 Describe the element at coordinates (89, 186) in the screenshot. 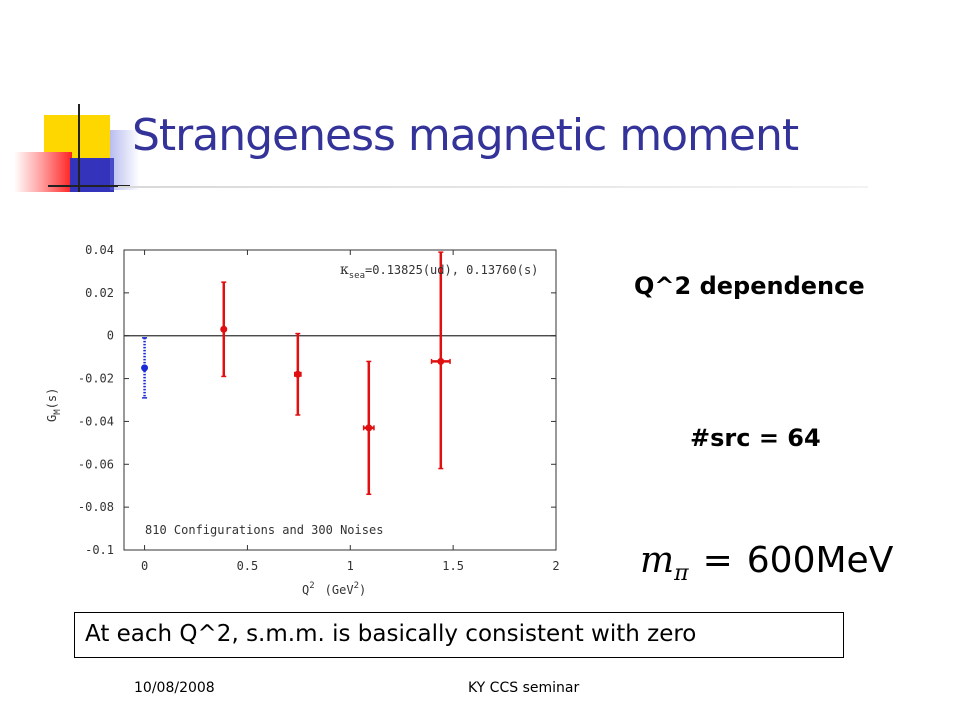

I see `decor-horizontal-line` at that location.